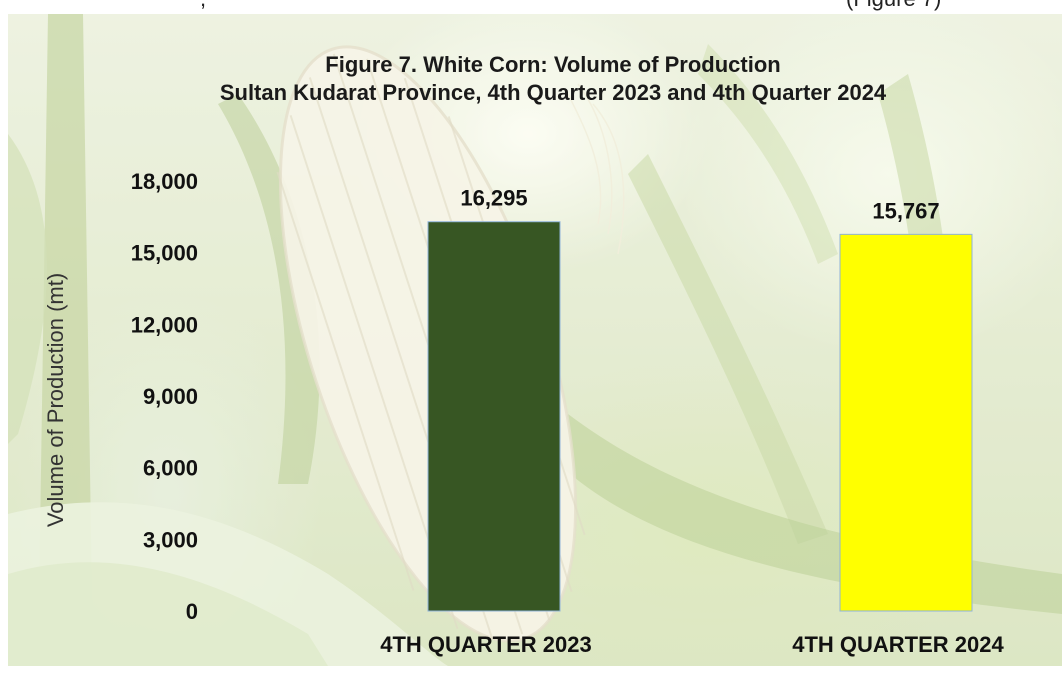 The image size is (1062, 675). Describe the element at coordinates (164, 253) in the screenshot. I see `y-tick-label: 15,000` at that location.